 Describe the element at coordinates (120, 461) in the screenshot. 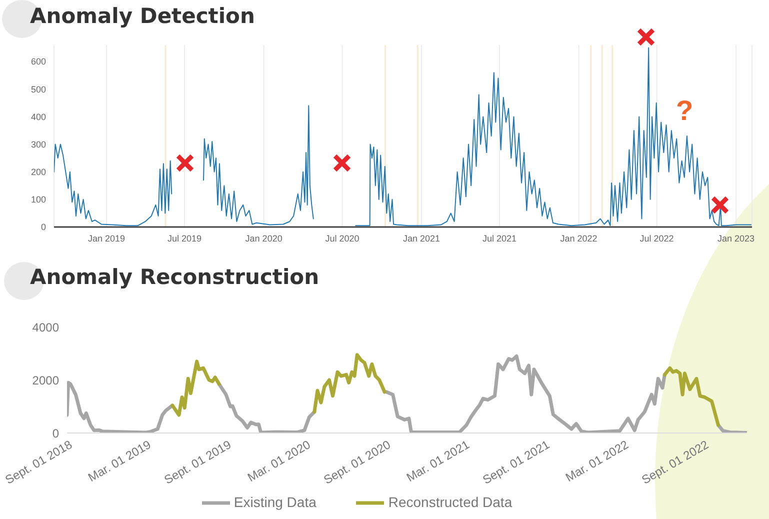

I see `x-tick-label: Mar. 01 2019` at that location.